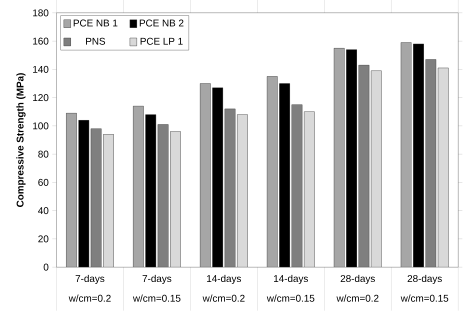 This screenshot has height=316, width=474. I want to click on y-tick-label: 100, so click(40, 126).